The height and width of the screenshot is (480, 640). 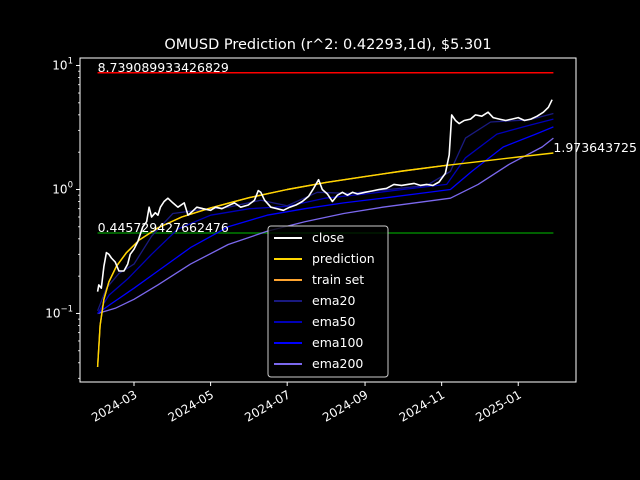 What do you see at coordinates (62, 188) in the screenshot?
I see `y-tick-label-1: 10⁰` at bounding box center [62, 188].